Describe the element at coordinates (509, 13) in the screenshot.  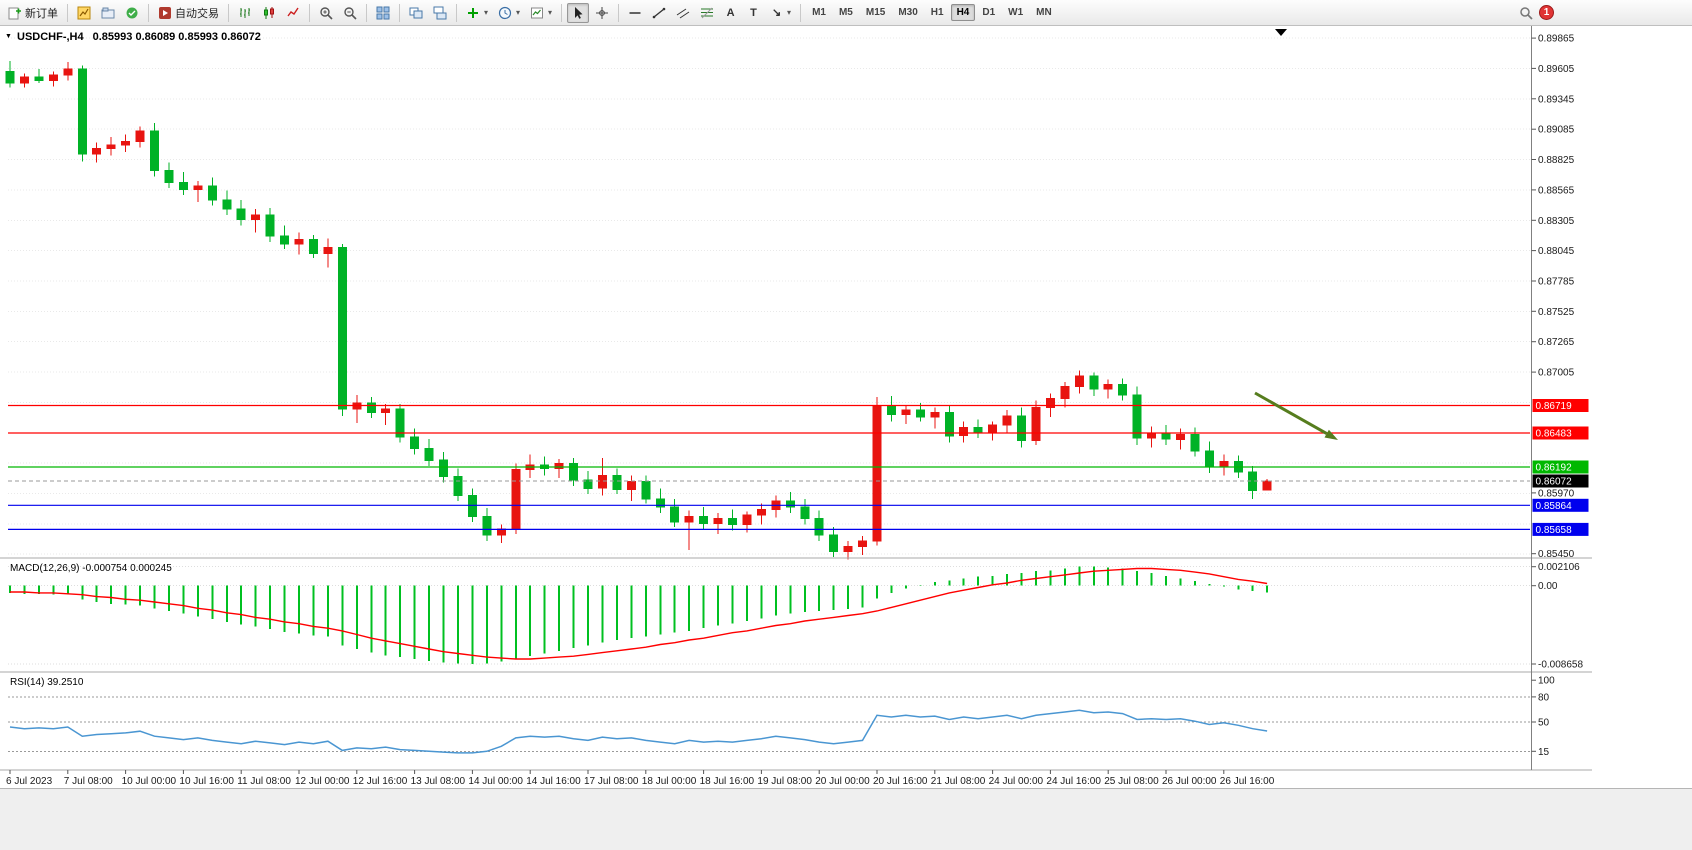
I see `periods-button: ▾` at that location.